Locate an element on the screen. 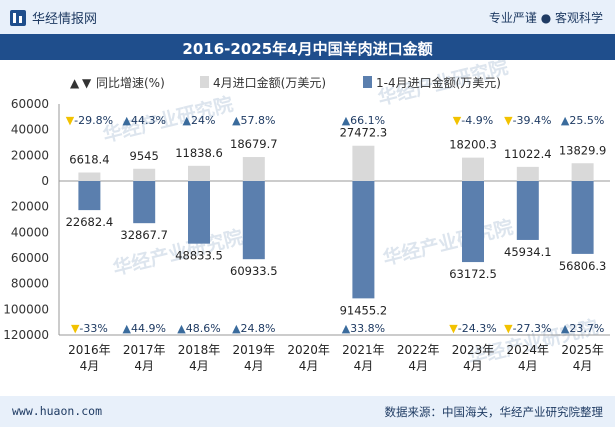  x-tick-label-year: 2022年 is located at coordinates (418, 350).